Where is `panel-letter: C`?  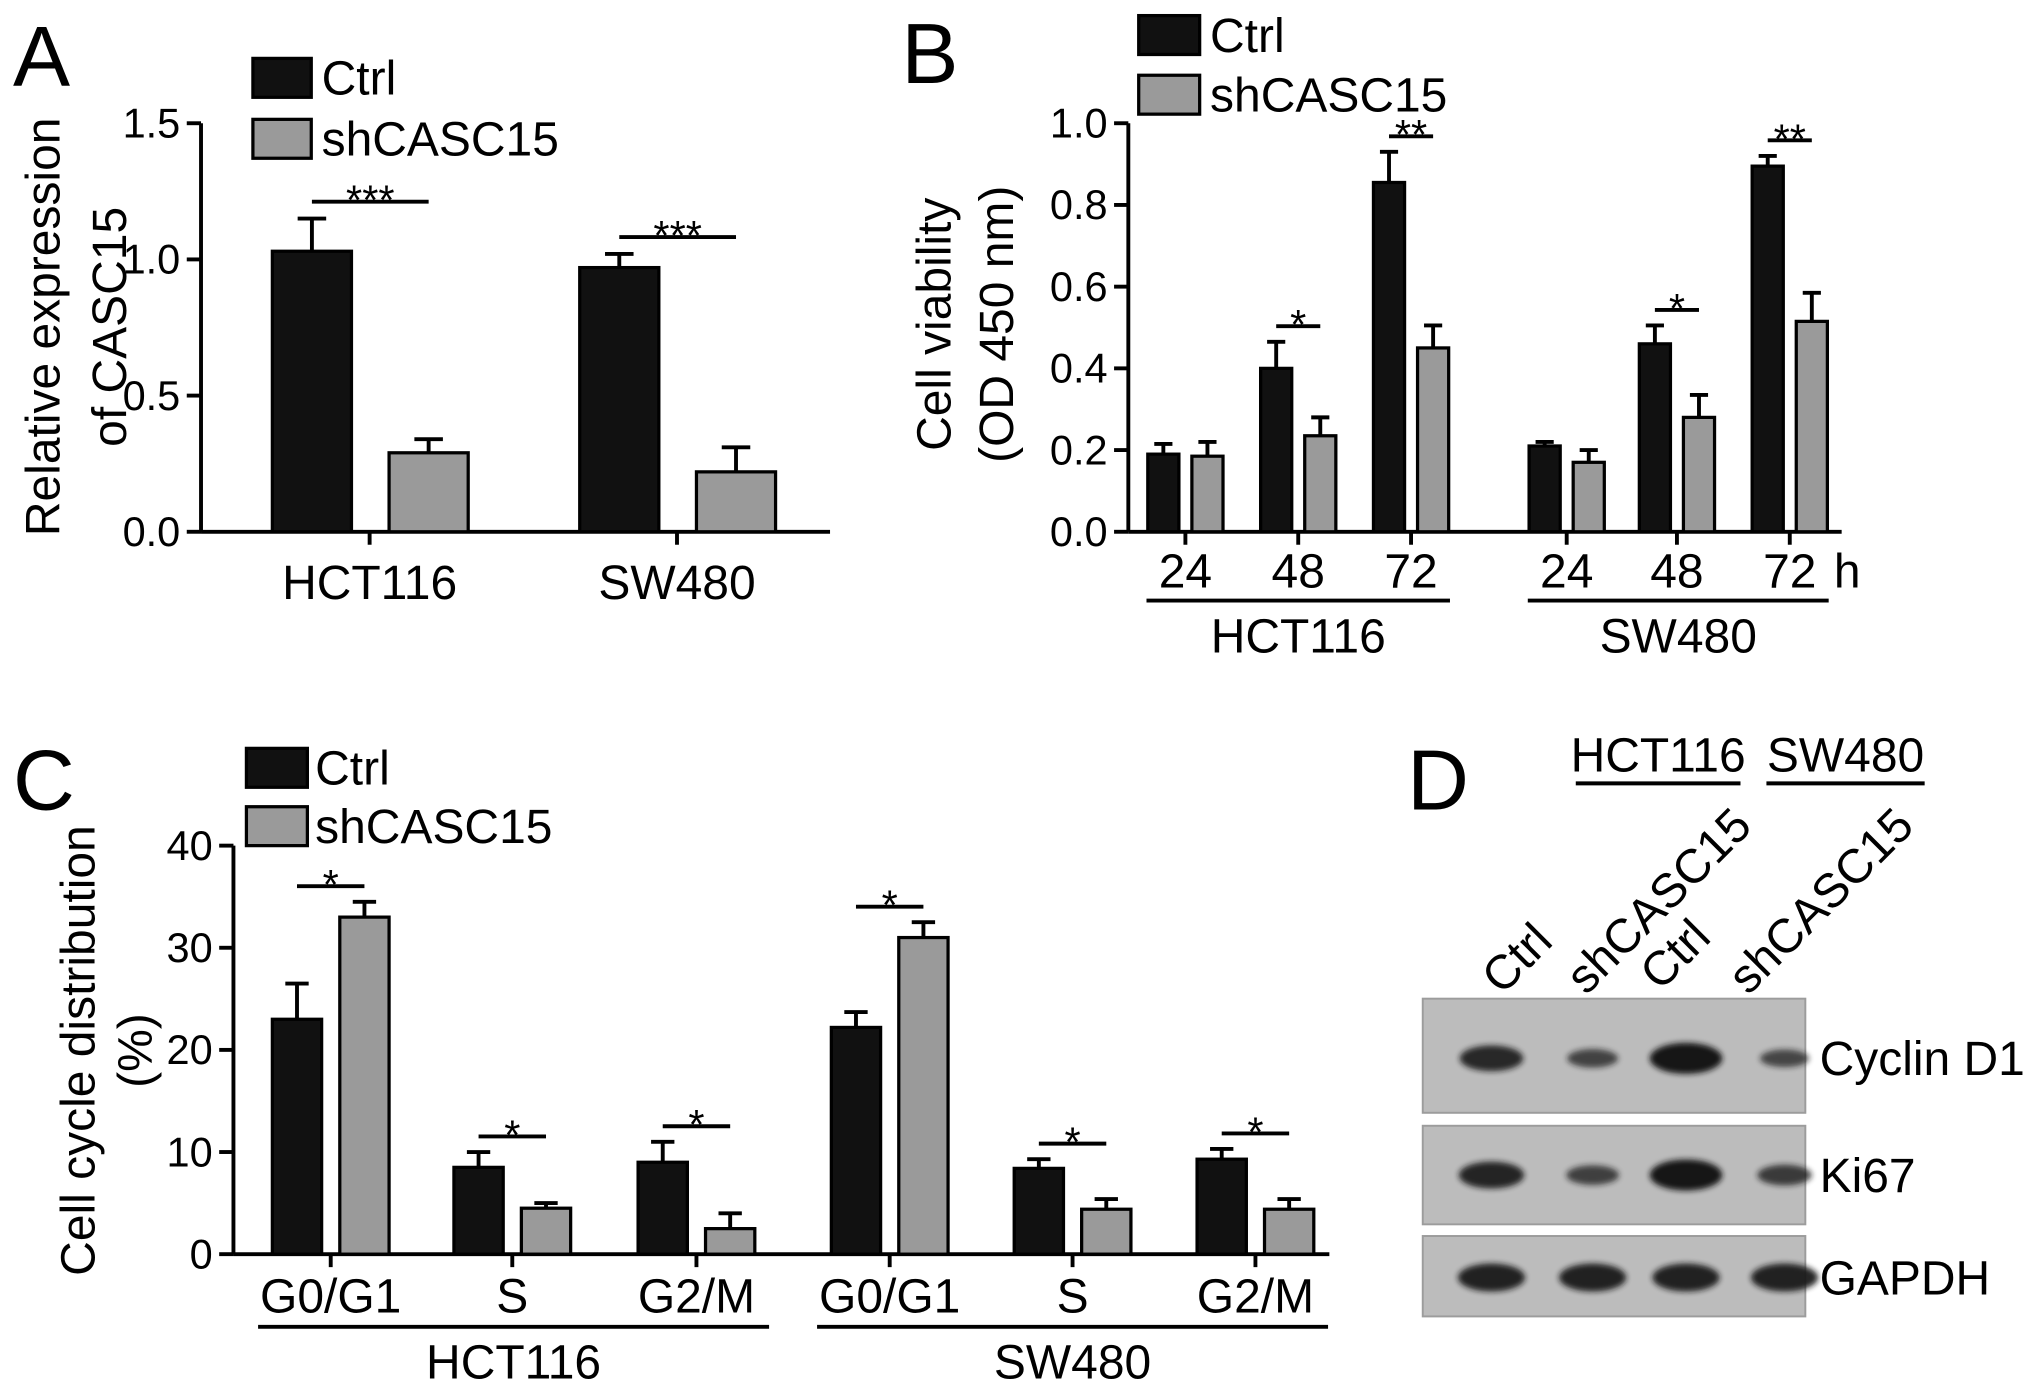 panel-letter: C is located at coordinates (44, 780).